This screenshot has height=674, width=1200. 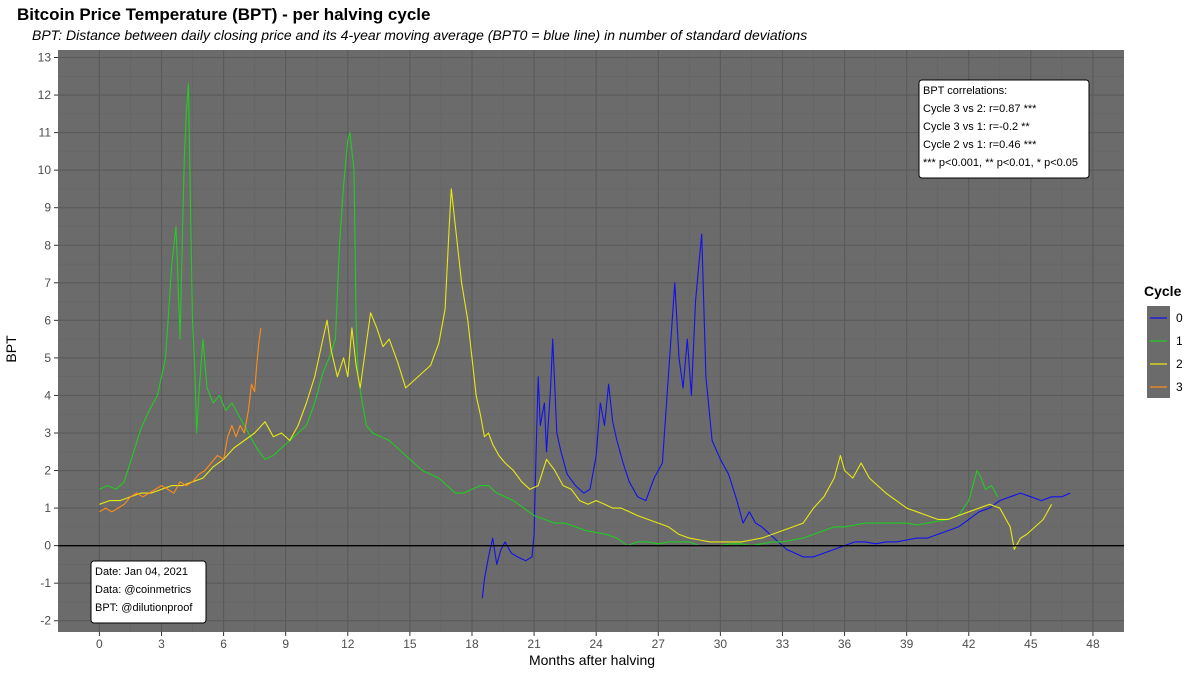 What do you see at coordinates (1158, 352) in the screenshot?
I see `legend-key-background` at bounding box center [1158, 352].